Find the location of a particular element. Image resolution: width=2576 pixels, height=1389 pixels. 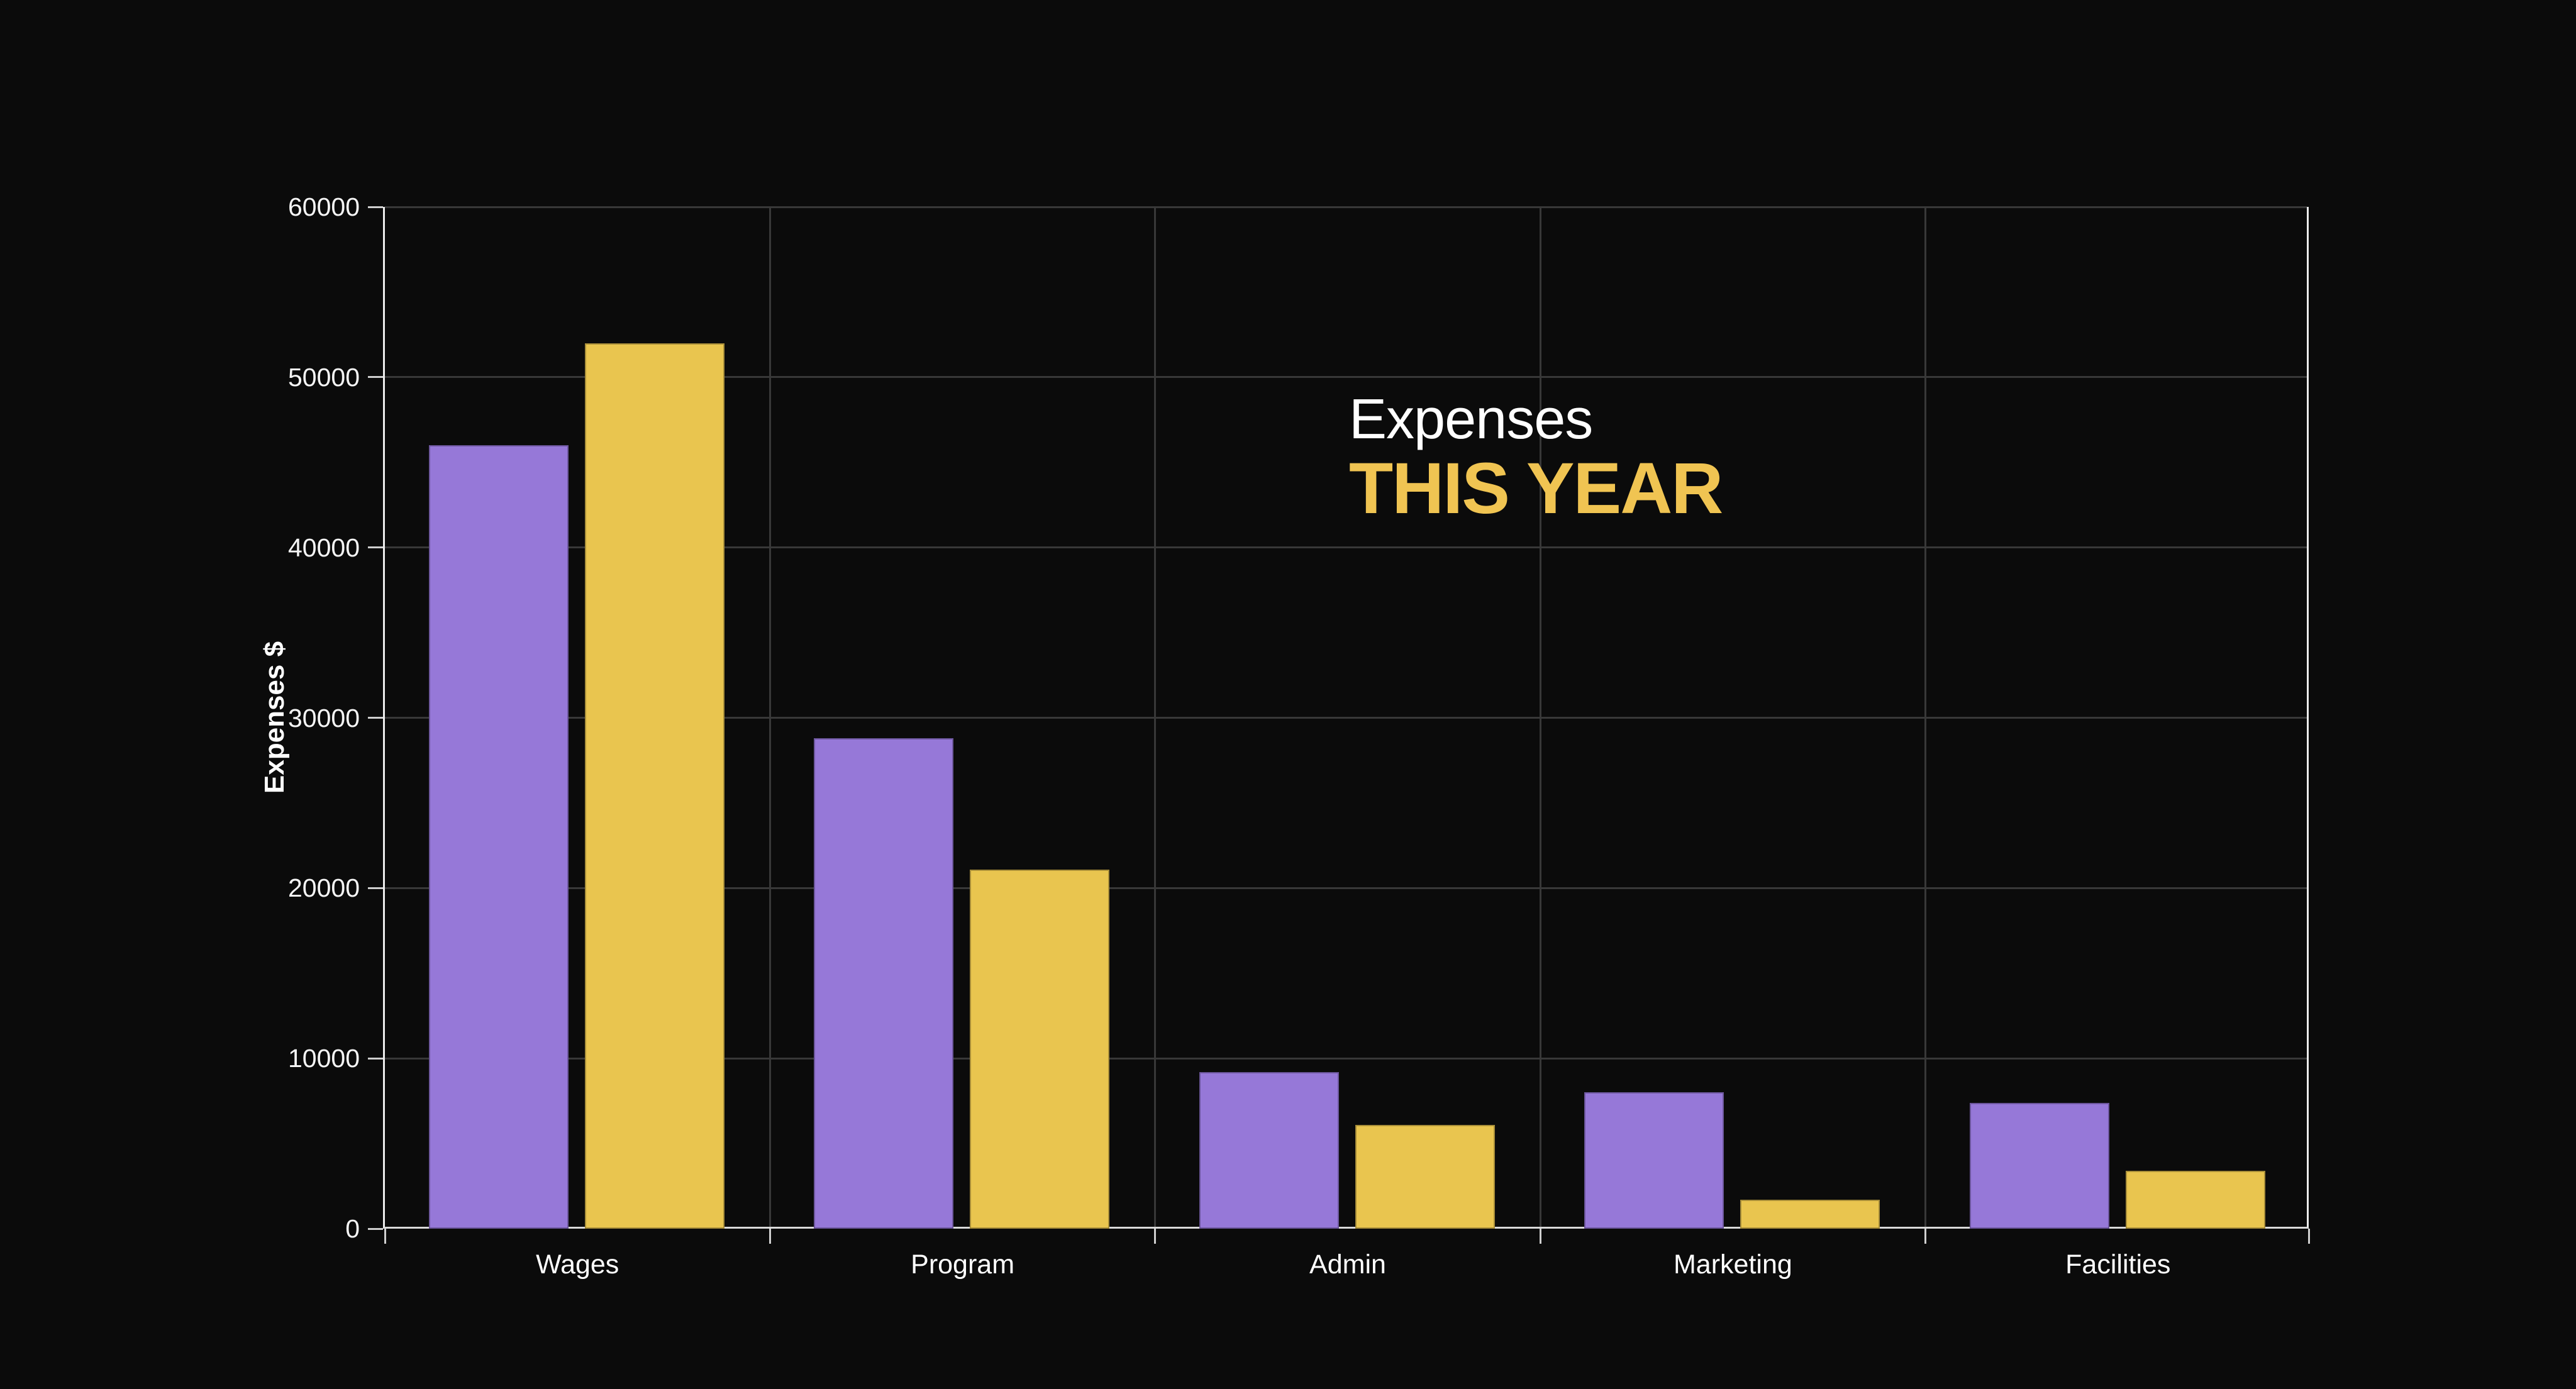

chart-title: Expenses THIS YEAR is located at coordinates (1536, 458).